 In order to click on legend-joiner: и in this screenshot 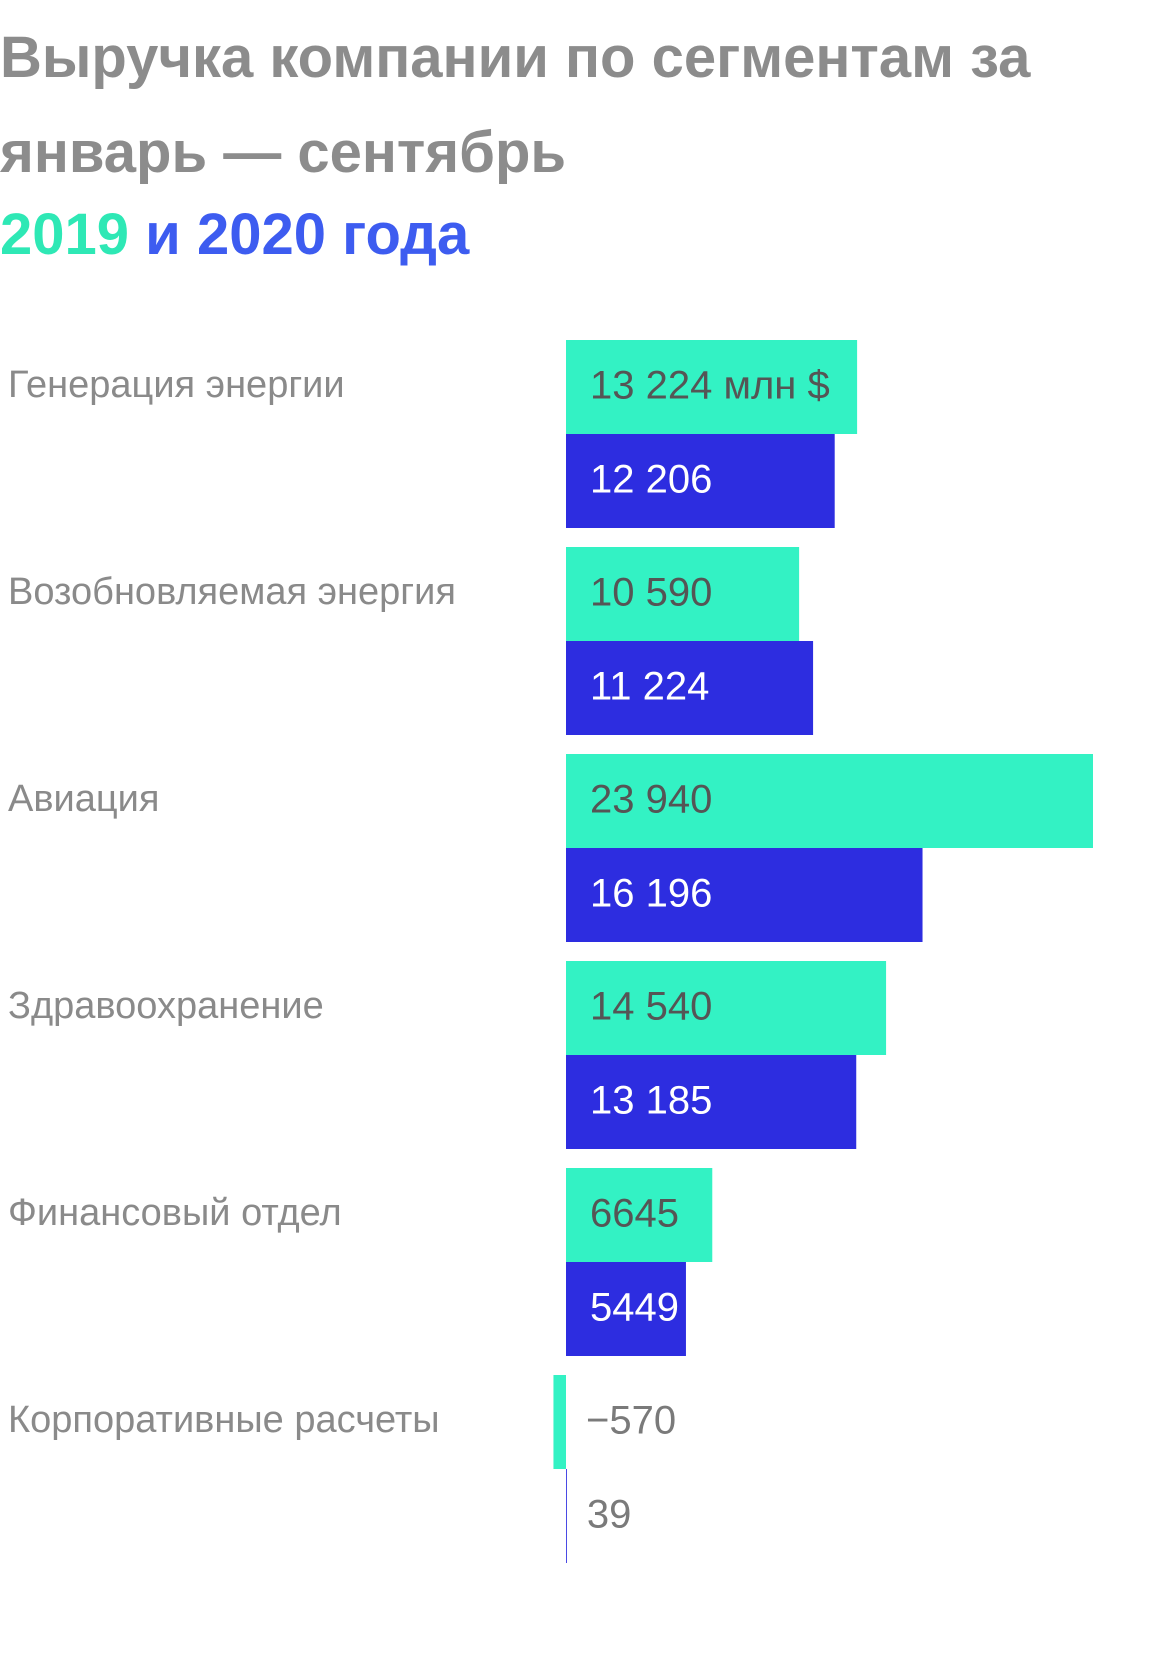, I will do `click(163, 234)`.